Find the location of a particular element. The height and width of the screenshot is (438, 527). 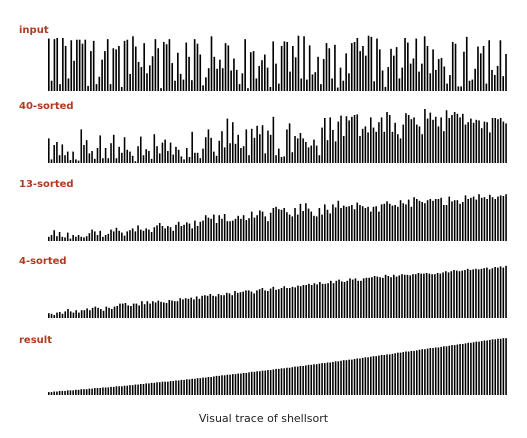

bars-4-sorted is located at coordinates (277, 291).